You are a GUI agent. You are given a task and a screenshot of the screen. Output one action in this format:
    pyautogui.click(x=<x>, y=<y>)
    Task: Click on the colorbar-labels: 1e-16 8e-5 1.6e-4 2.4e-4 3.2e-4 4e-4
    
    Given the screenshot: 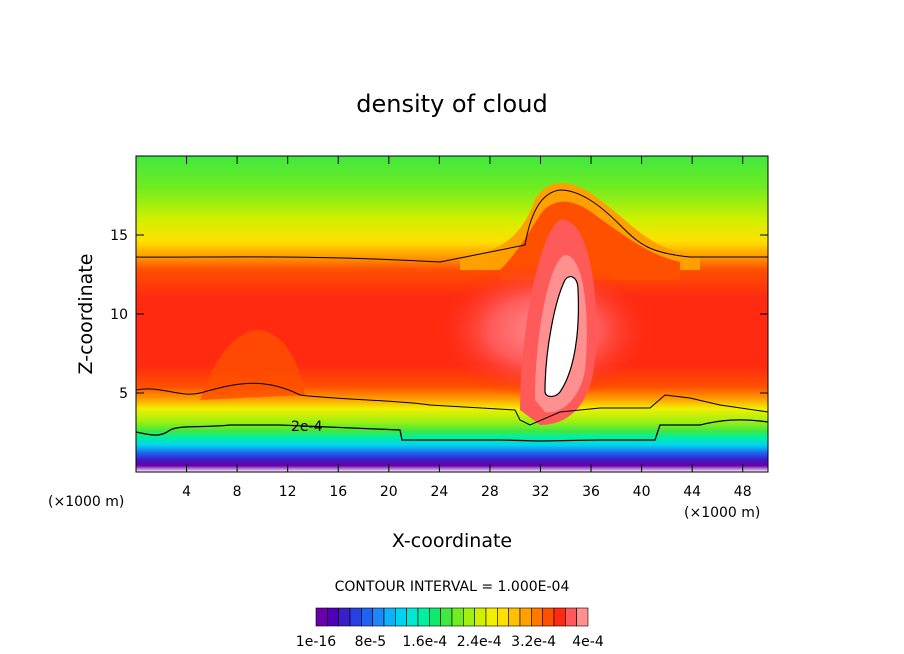 What is the action you would take?
    pyautogui.click(x=450, y=642)
    